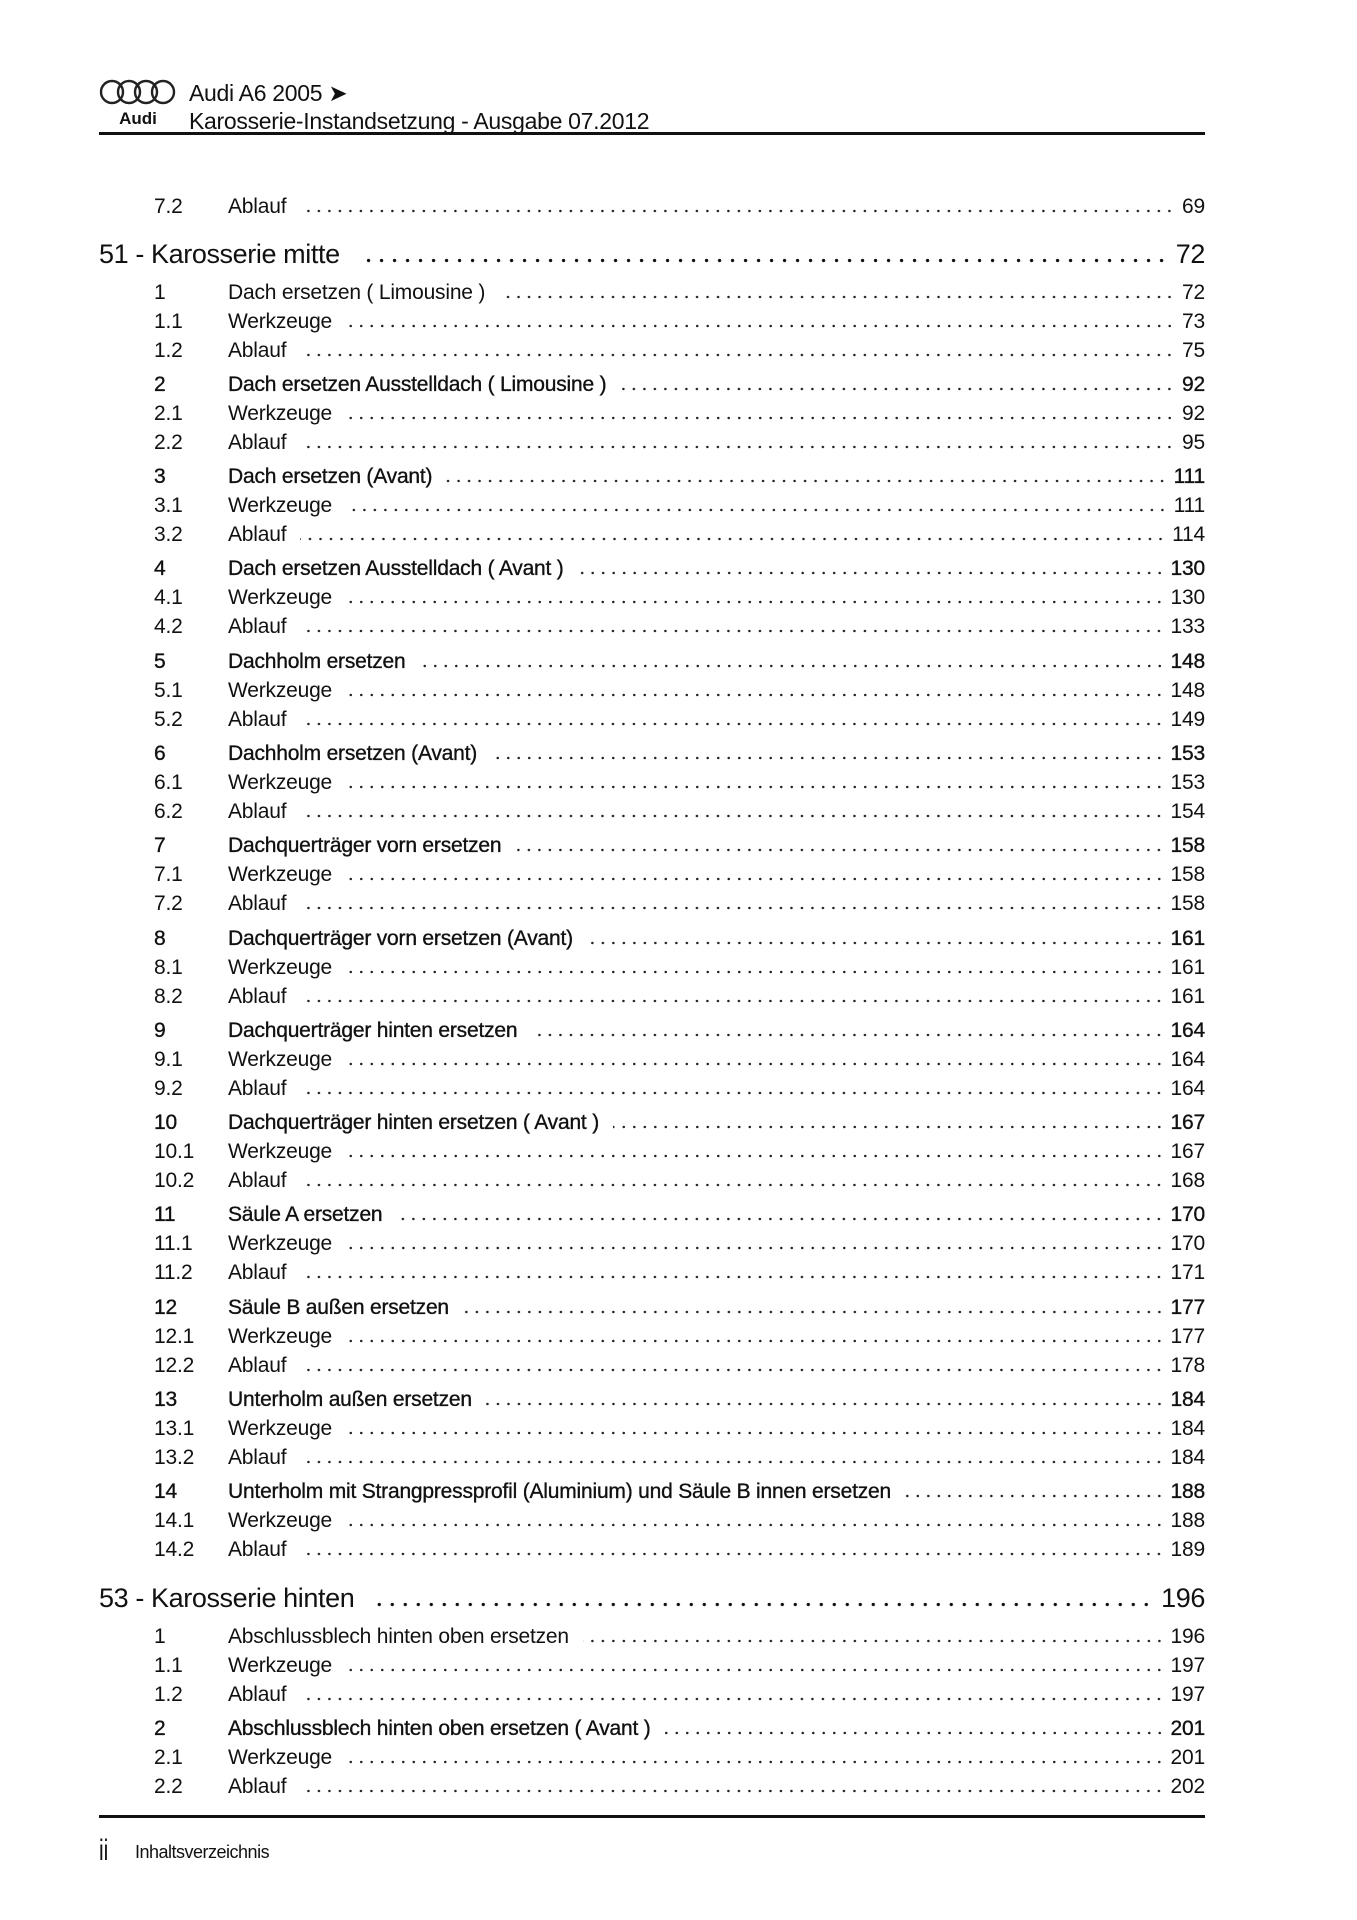 Image resolution: width=1357 pixels, height=1920 pixels. What do you see at coordinates (652, 206) in the screenshot?
I see `toc-entry: 7.2 Ablauf 69` at bounding box center [652, 206].